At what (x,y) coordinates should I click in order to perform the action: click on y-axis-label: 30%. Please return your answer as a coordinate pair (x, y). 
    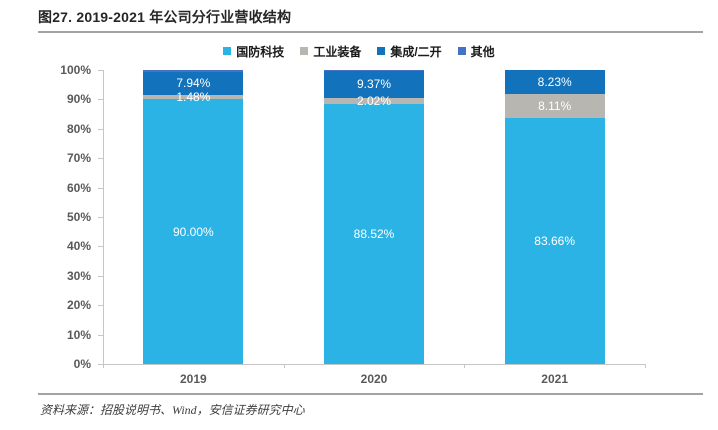
    Looking at the image, I should click on (78, 275).